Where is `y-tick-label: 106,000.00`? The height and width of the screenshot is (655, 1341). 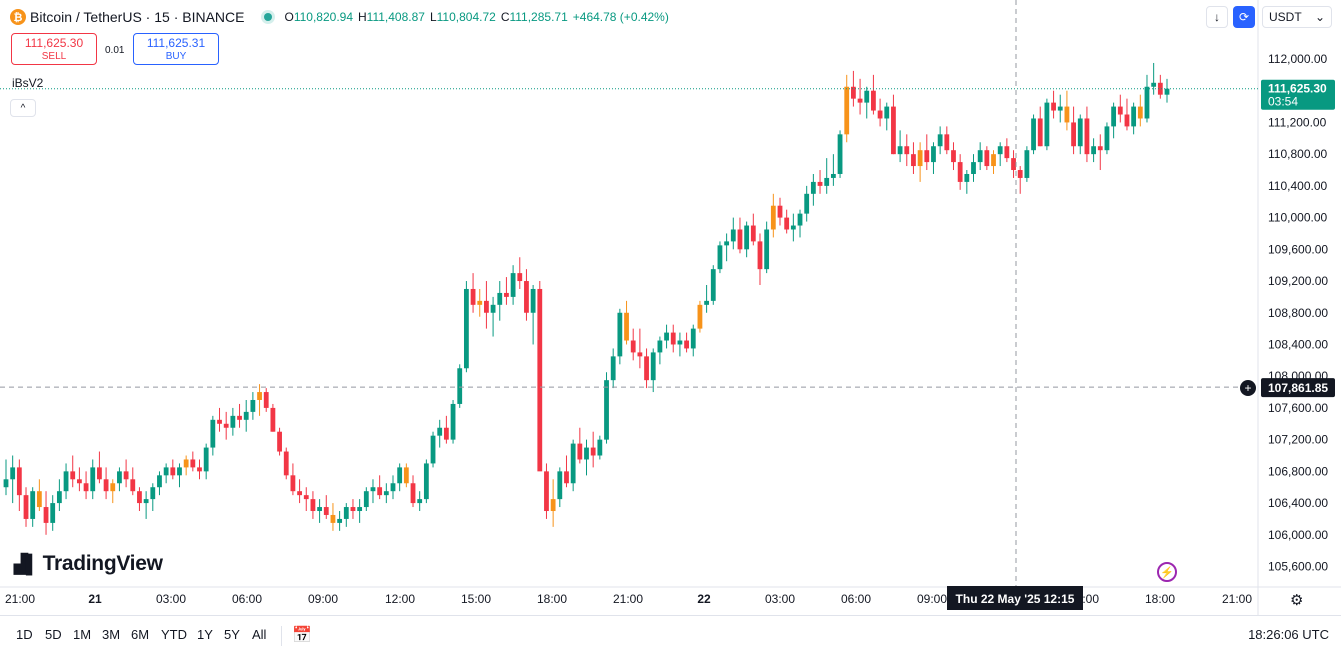 y-tick-label: 106,000.00 is located at coordinates (1298, 535).